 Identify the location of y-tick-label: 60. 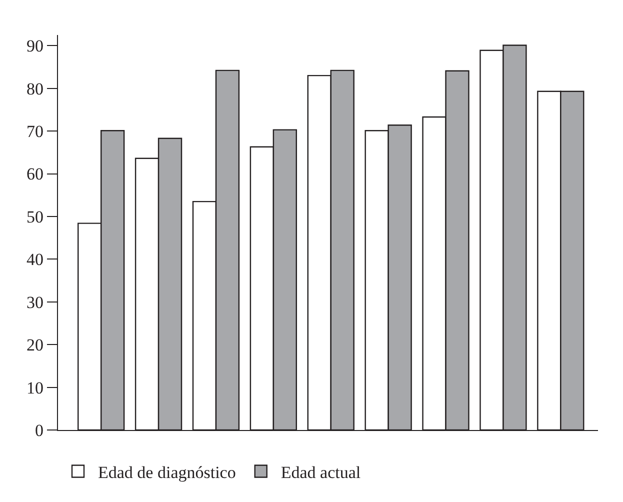
(35, 174).